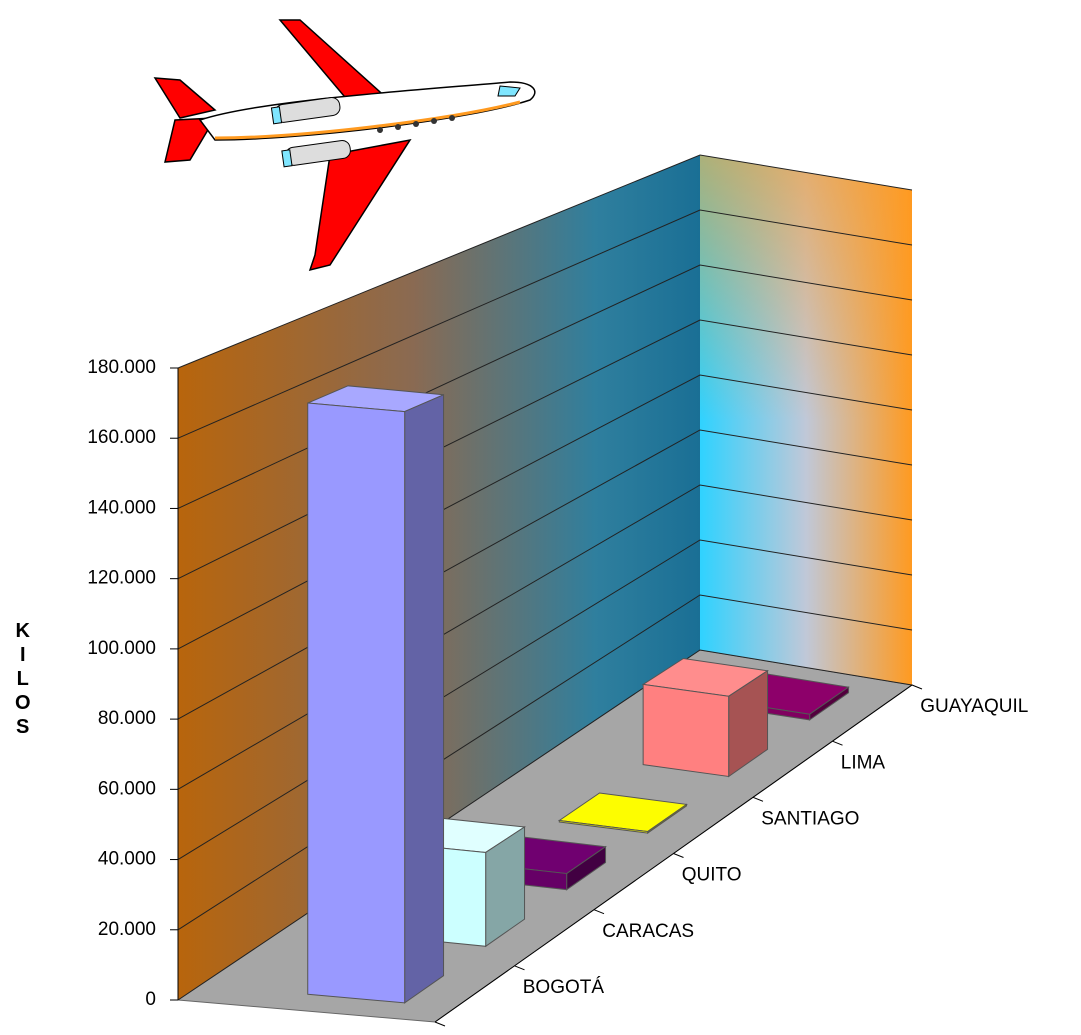 The width and height of the screenshot is (1081, 1035). What do you see at coordinates (127, 788) in the screenshot?
I see `y-tick-label: 60.000` at bounding box center [127, 788].